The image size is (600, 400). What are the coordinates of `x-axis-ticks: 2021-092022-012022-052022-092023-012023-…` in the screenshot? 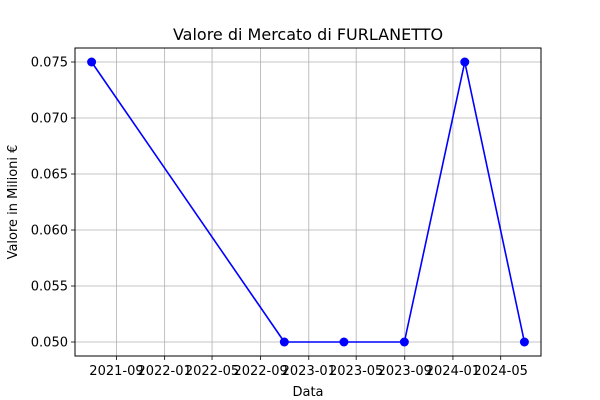 It's located at (308, 367).